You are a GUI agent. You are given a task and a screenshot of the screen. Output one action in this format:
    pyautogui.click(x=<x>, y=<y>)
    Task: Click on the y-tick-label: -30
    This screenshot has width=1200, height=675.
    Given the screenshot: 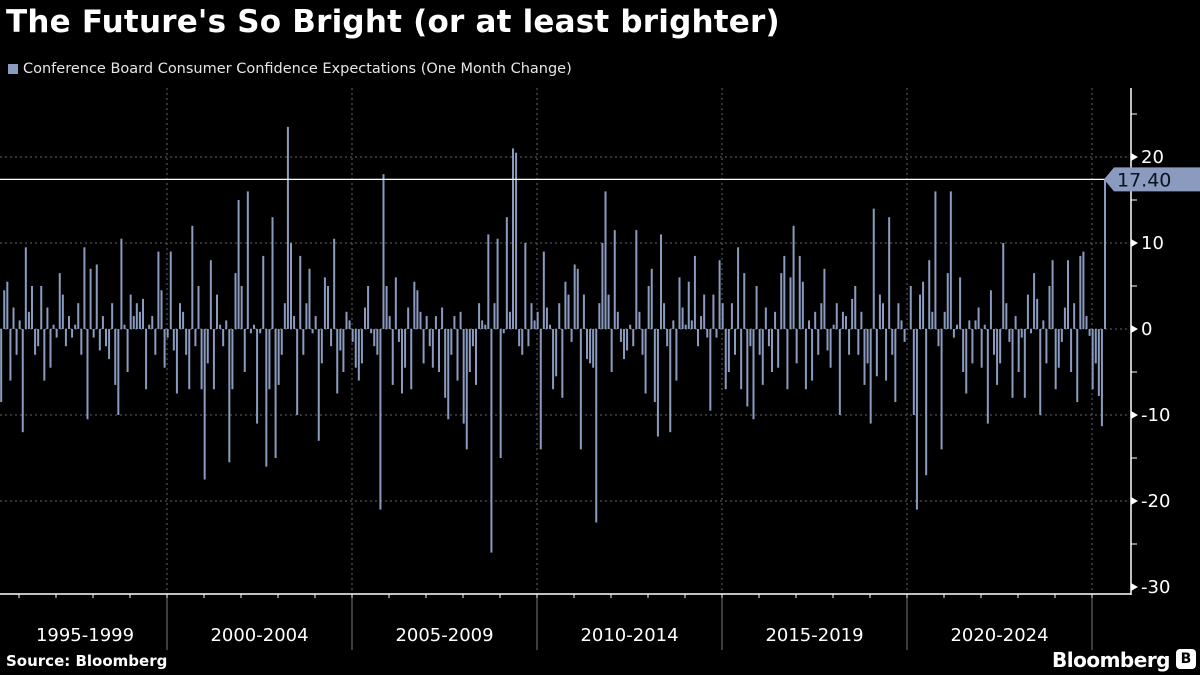 What is the action you would take?
    pyautogui.click(x=1155, y=587)
    